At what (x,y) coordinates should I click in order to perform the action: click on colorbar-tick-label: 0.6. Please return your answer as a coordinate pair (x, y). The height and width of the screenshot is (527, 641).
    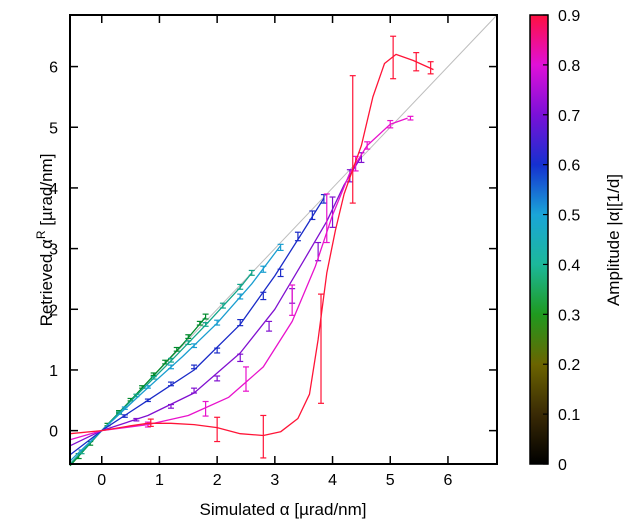
    Looking at the image, I should click on (569, 166).